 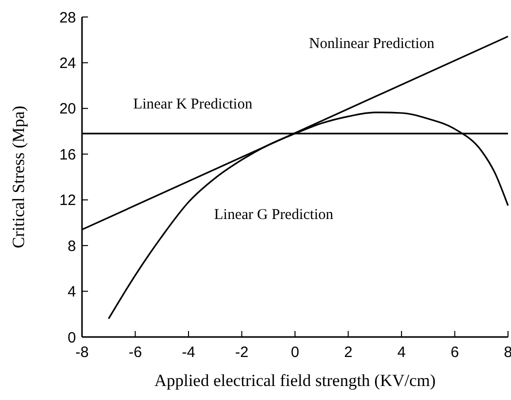 What do you see at coordinates (72, 292) in the screenshot?
I see `y-tick-label: 4` at bounding box center [72, 292].